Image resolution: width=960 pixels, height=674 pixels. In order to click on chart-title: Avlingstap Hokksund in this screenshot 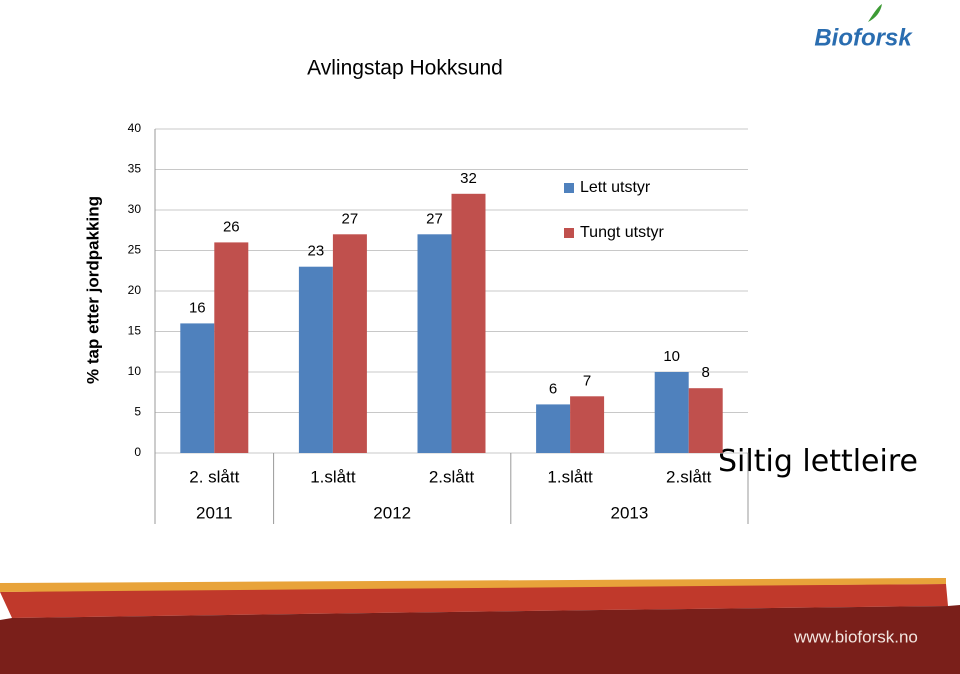, I will do `click(405, 68)`.